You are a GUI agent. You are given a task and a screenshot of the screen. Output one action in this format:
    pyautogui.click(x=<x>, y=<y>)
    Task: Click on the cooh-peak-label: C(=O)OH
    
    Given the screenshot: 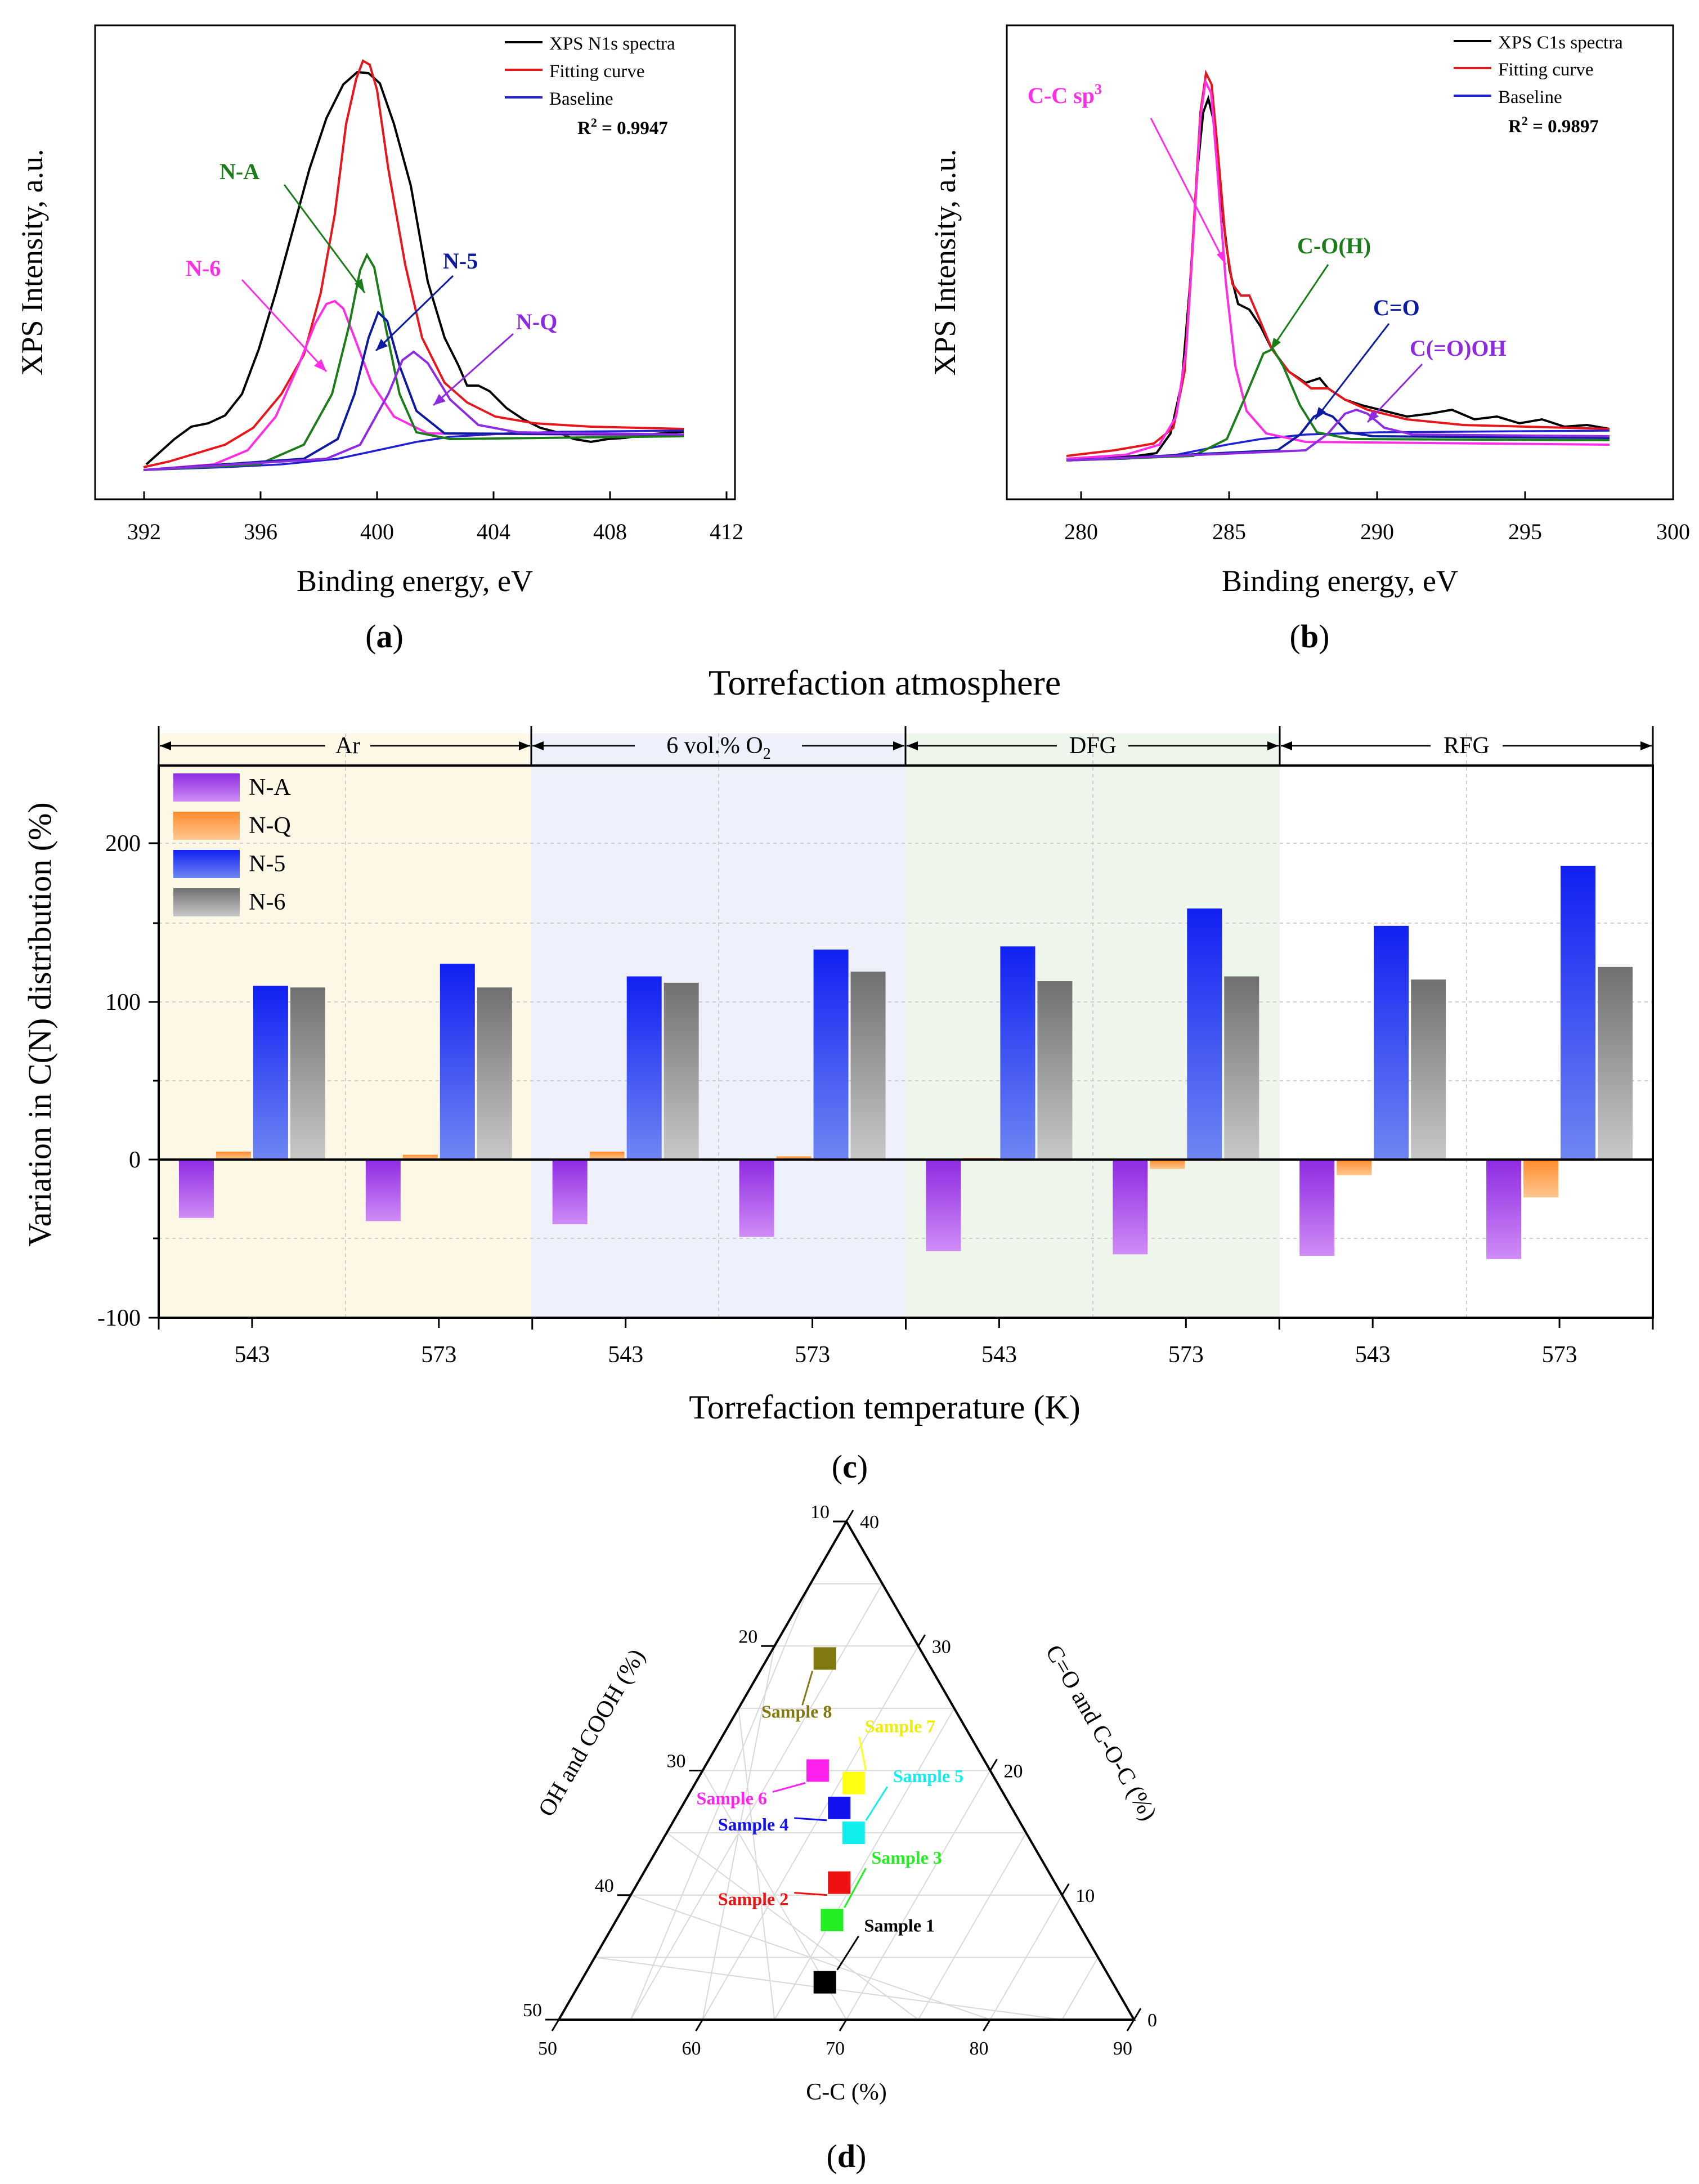 What is the action you would take?
    pyautogui.click(x=1459, y=348)
    